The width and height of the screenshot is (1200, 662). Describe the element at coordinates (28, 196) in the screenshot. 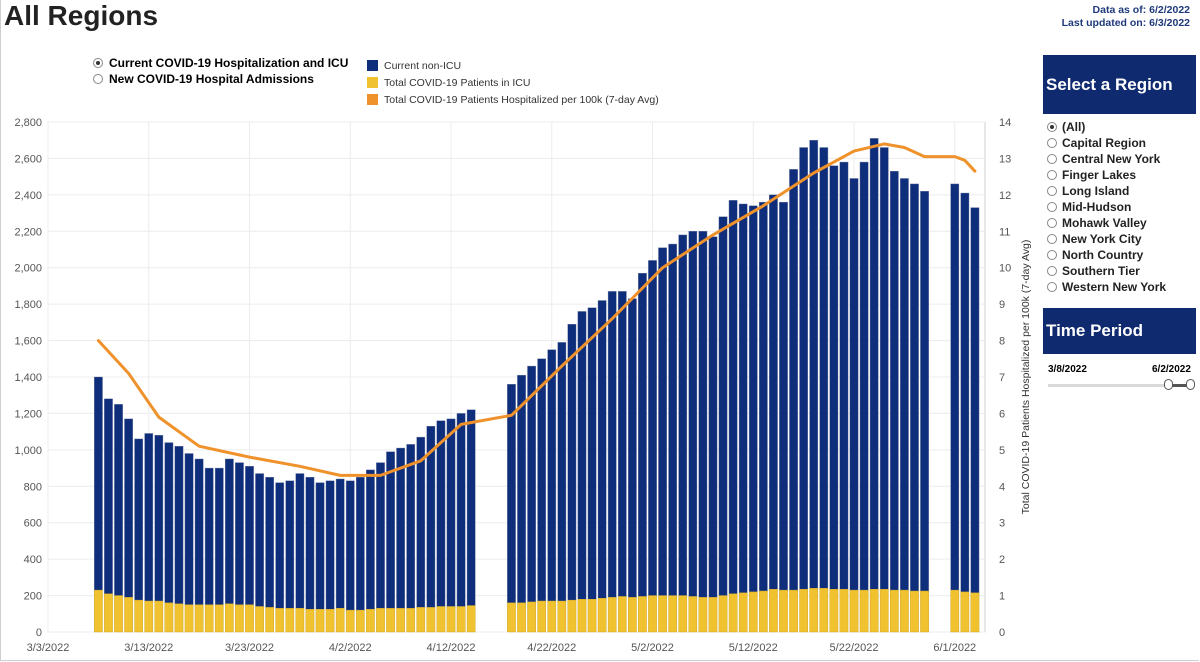

I see `y-tick-label: 2,400` at that location.